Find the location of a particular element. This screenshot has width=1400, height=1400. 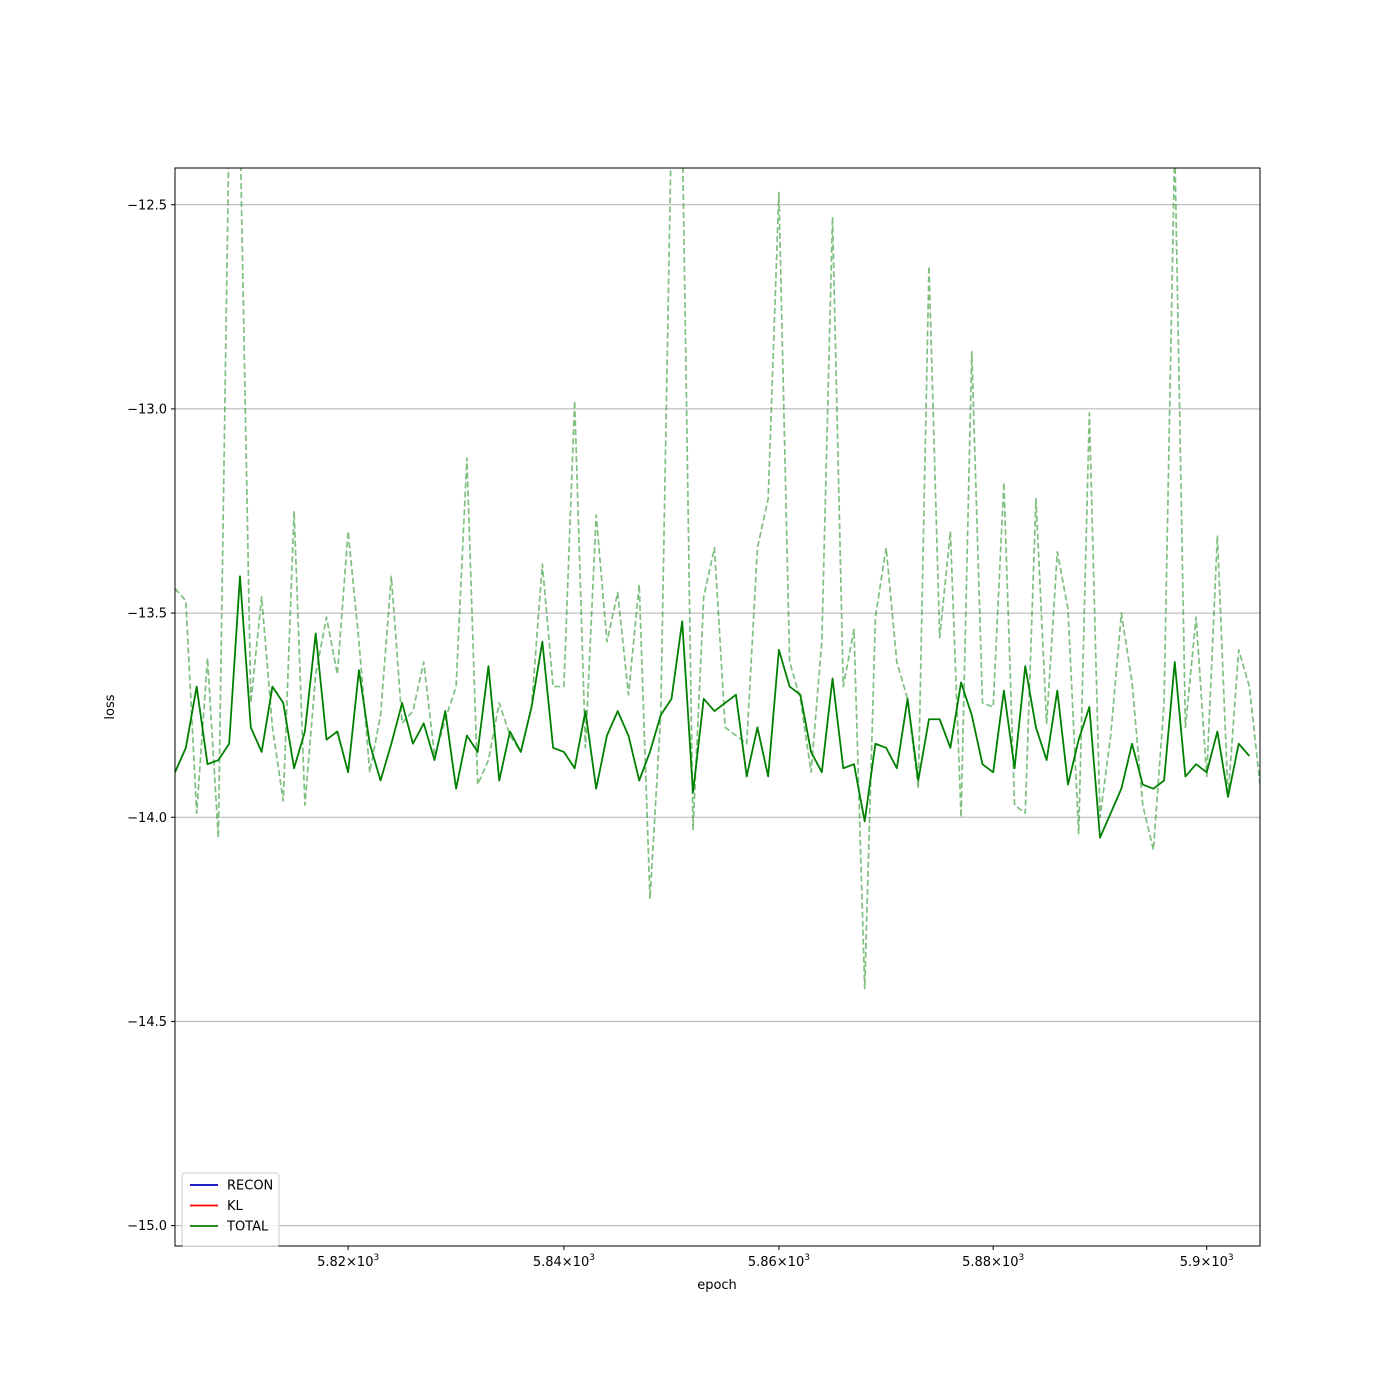

x-axis: 5.82×10³ 5.84×10³ 5.86×10³ 5.88×10³ 5.9×10³ is located at coordinates (775, 1258).